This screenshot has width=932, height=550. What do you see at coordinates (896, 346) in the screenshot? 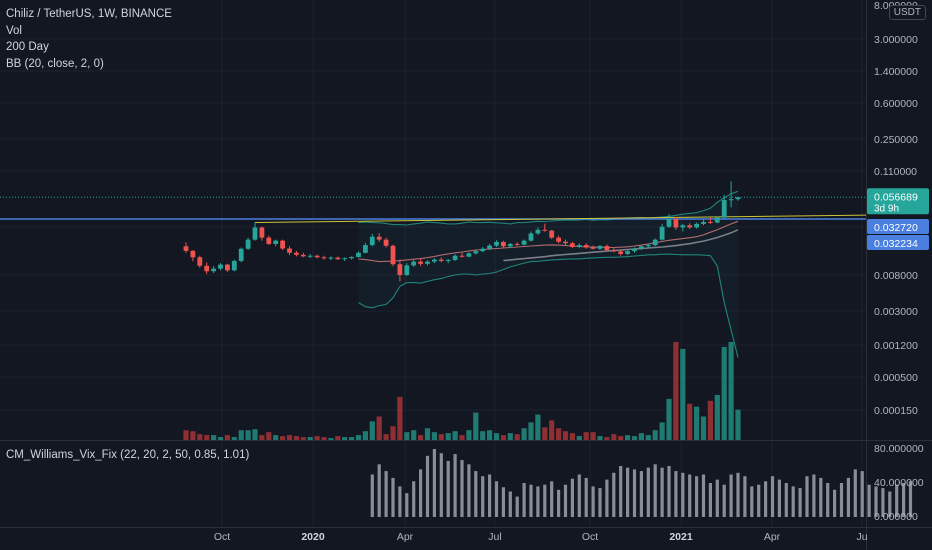
I see `price-tick-label: 0.001200` at bounding box center [896, 346].